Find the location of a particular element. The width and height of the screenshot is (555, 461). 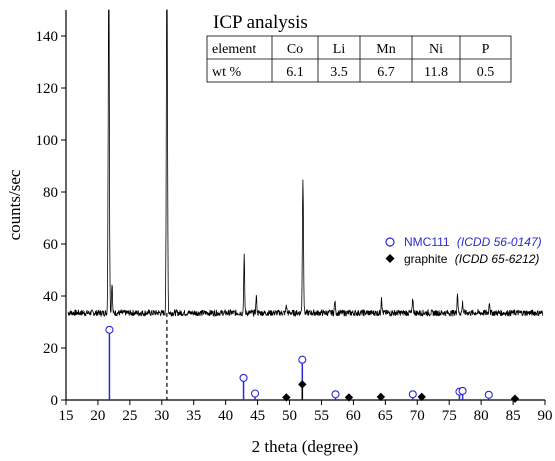

x-tick-label: 55 is located at coordinates (321, 416).